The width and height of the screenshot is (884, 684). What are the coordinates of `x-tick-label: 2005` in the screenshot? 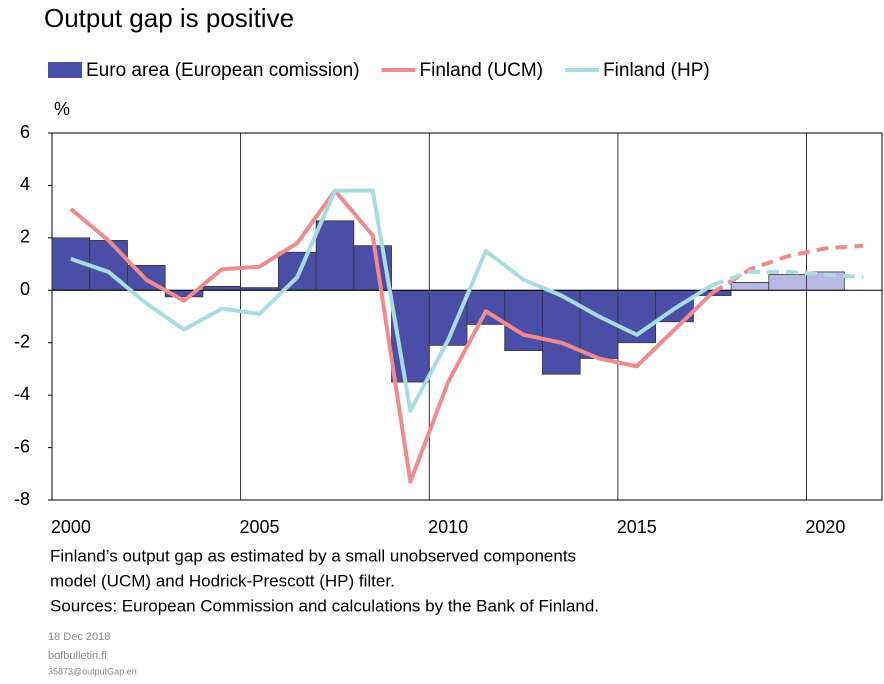 It's located at (259, 527).